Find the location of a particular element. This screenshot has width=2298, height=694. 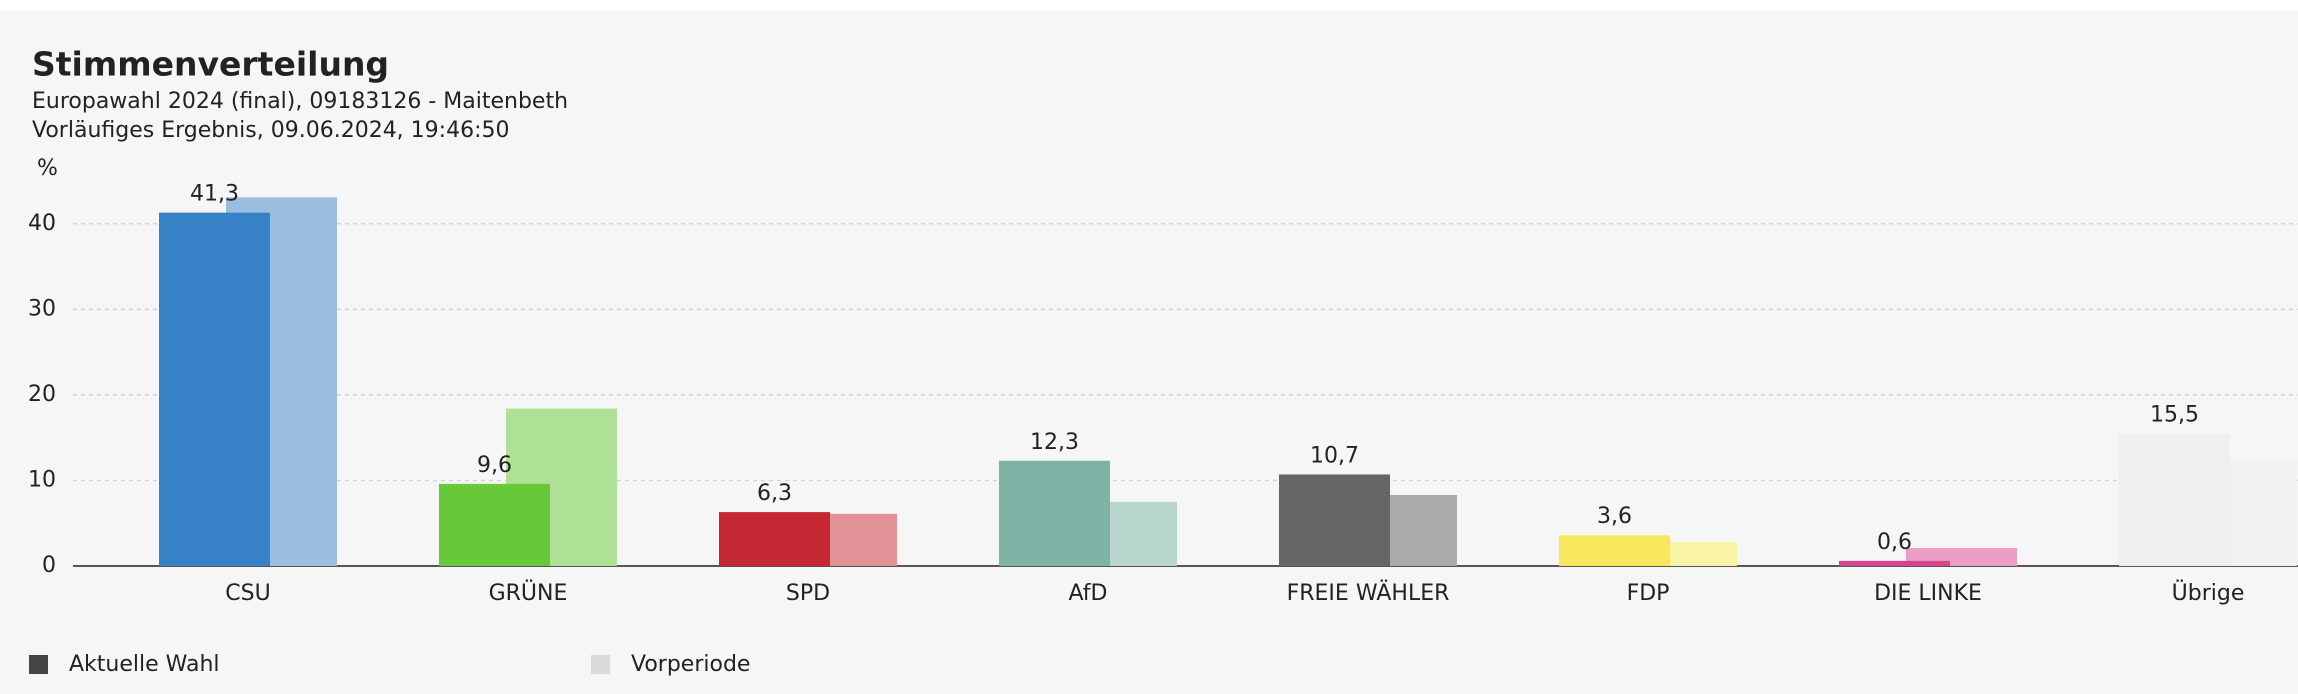

value-label: 10,7 is located at coordinates (1334, 455).